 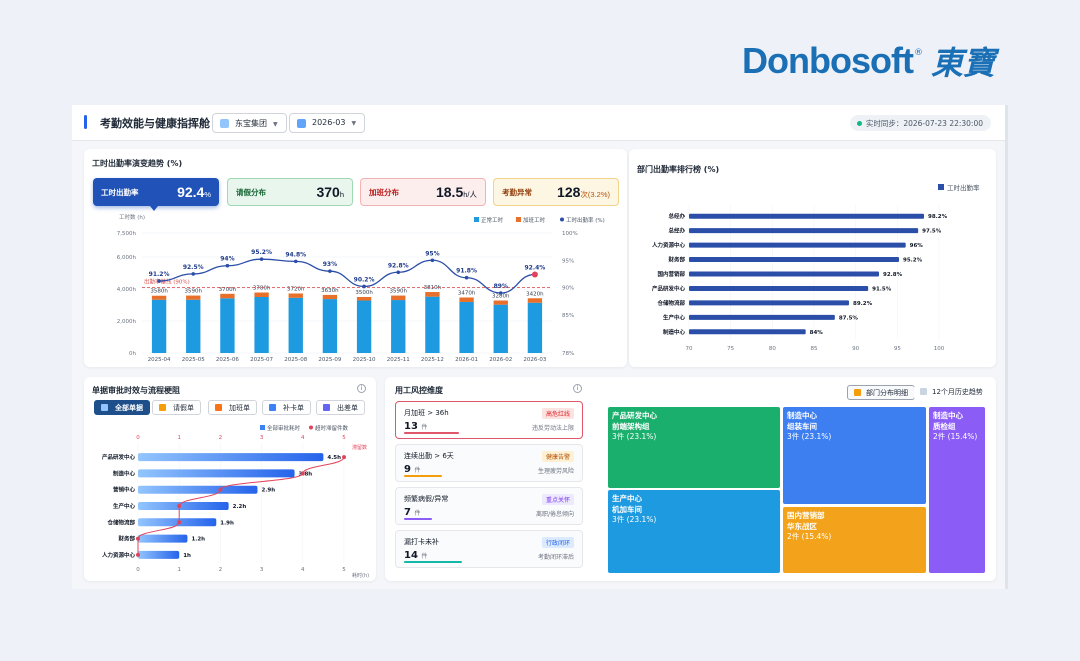 I want to click on calendar-icon, so click(x=301, y=123).